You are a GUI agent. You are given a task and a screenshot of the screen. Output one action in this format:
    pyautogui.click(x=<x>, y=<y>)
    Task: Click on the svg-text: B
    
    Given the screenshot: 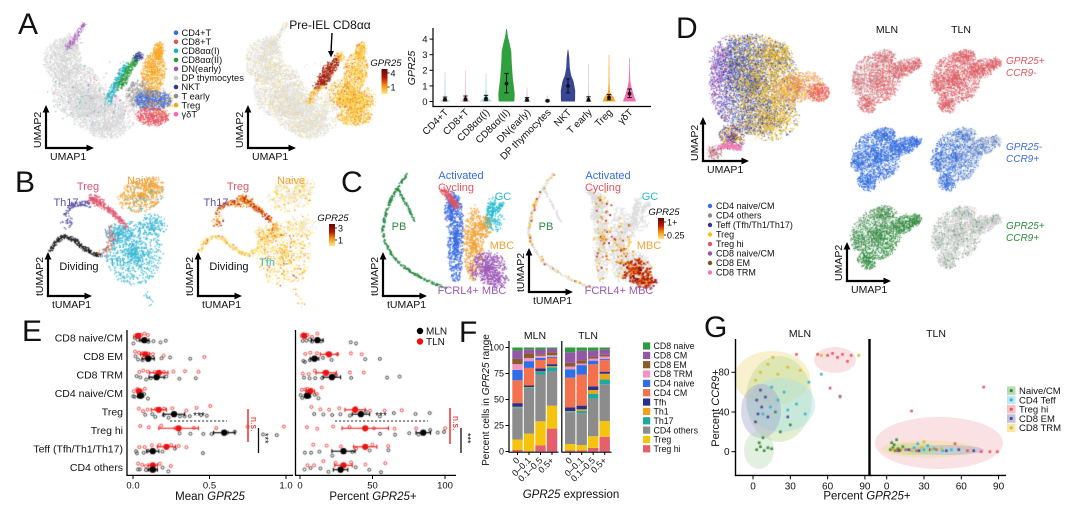 What is the action you would take?
    pyautogui.click(x=25, y=182)
    